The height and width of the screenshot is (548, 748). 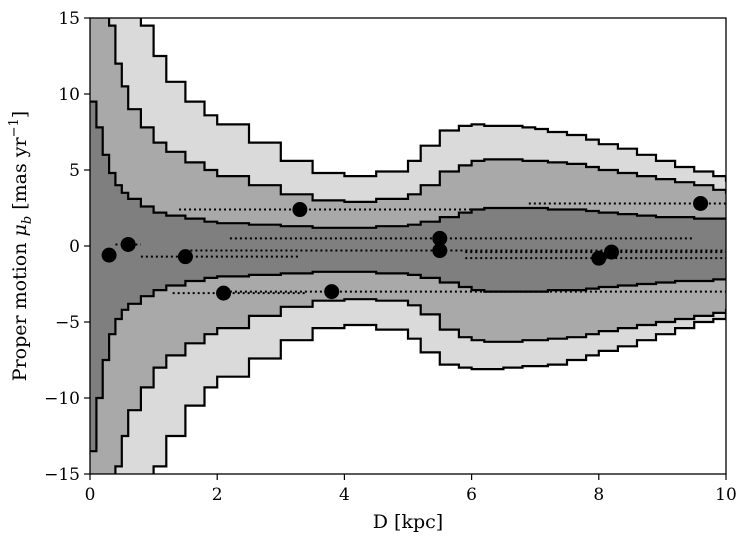 What do you see at coordinates (20, 230) in the screenshot?
I see `y-axis-label-symbol: μ` at bounding box center [20, 230].